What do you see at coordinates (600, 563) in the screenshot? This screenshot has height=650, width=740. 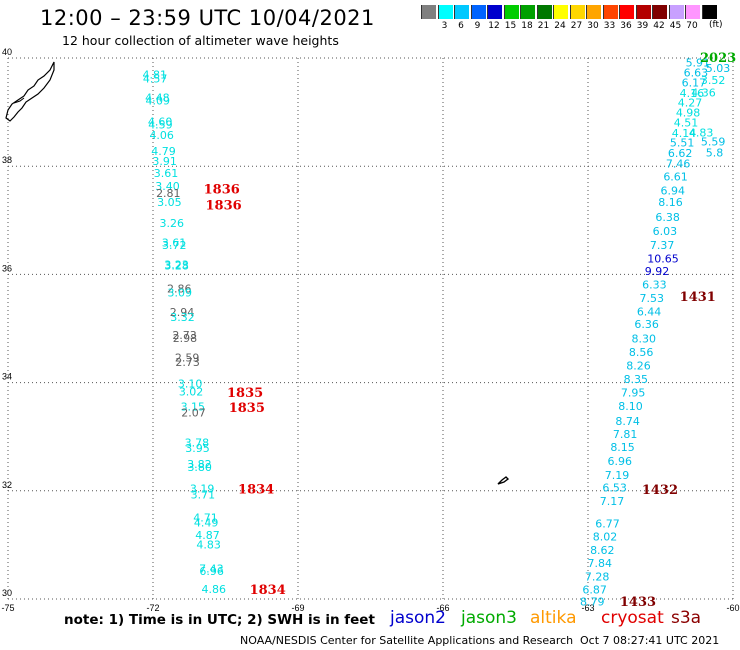 I see `wave-height-label: 7.84` at bounding box center [600, 563].